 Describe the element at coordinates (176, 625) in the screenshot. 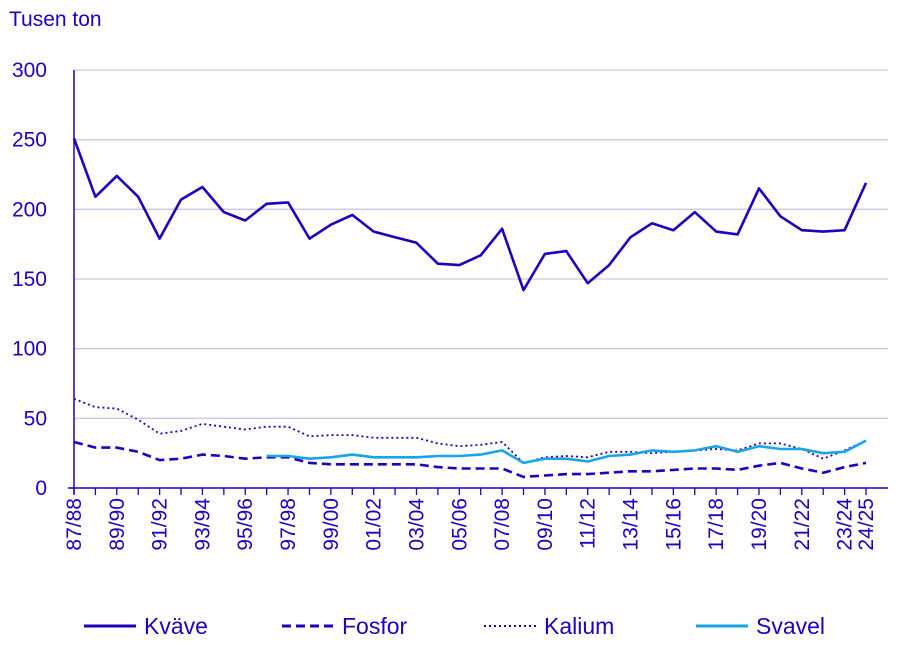

I see `legend-label: Kväve` at that location.